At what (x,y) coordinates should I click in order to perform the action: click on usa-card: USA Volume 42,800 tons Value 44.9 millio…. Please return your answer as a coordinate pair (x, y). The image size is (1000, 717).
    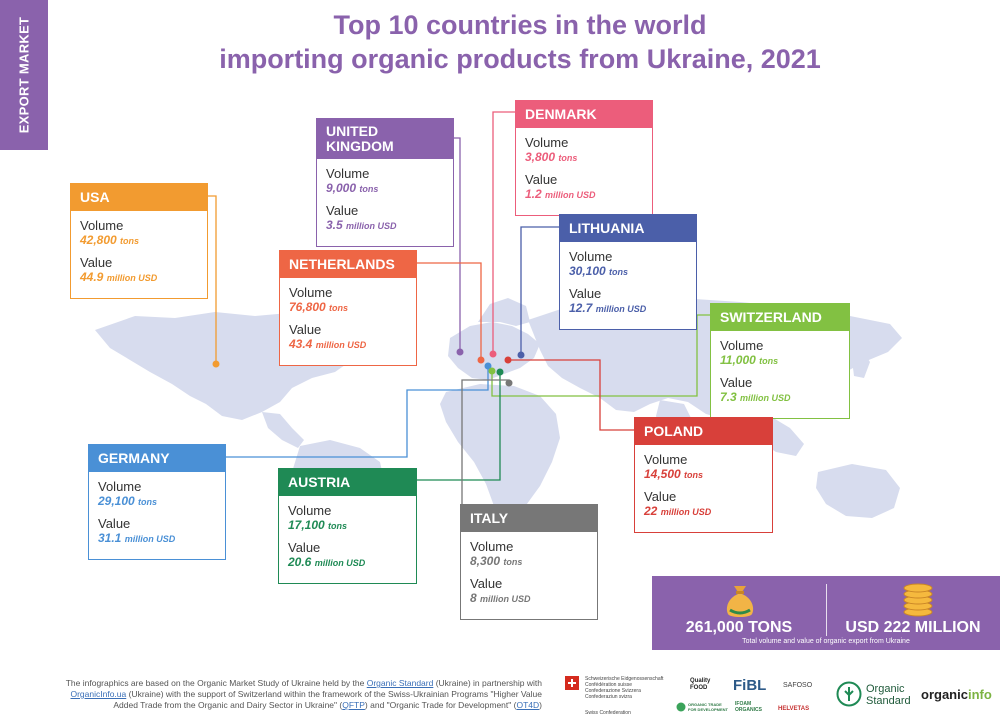
    Looking at the image, I should click on (139, 241).